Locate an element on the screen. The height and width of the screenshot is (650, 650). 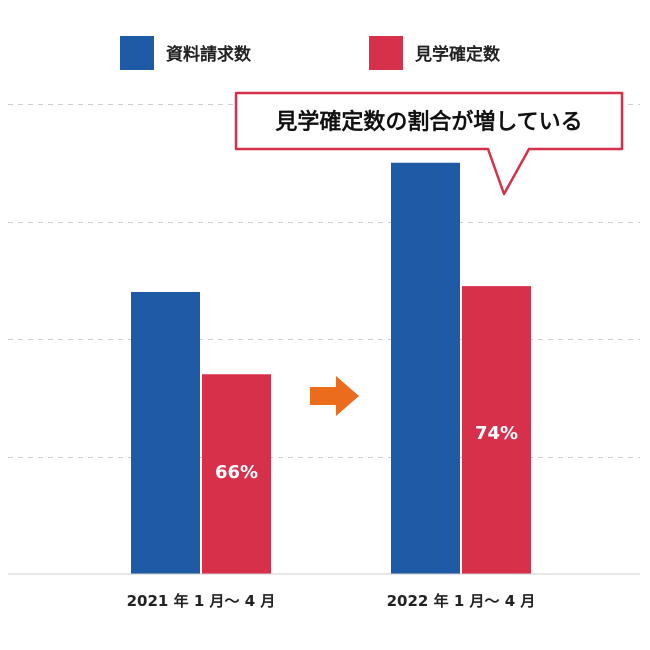
data-label: 66% is located at coordinates (236, 472).